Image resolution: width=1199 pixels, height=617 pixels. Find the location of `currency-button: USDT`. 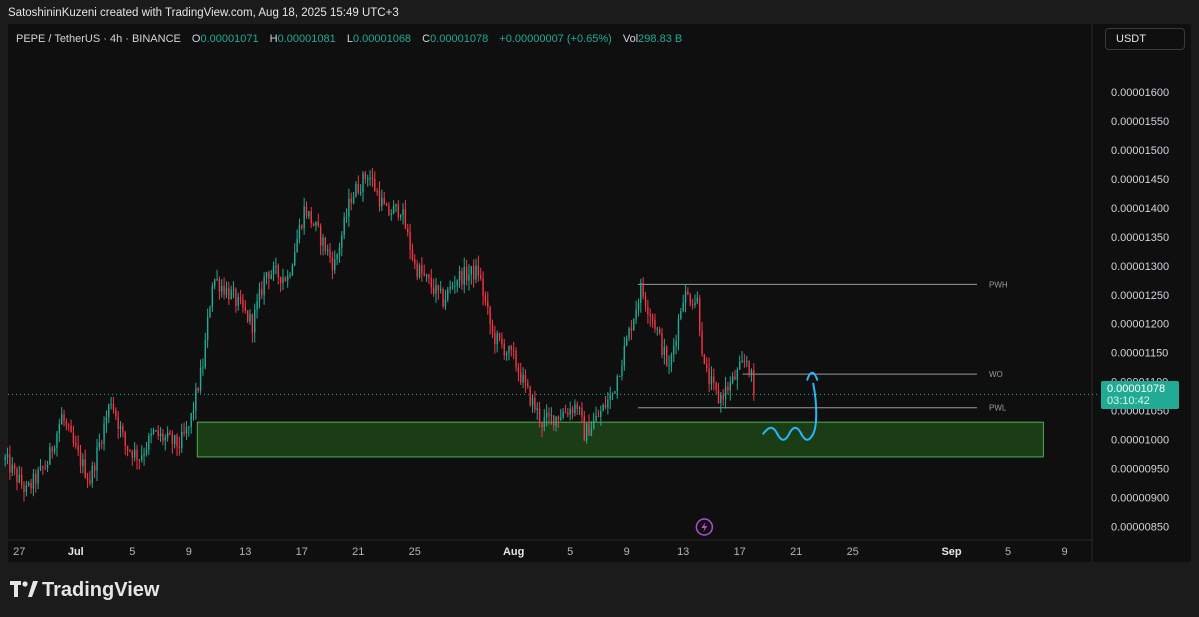

currency-button: USDT is located at coordinates (1145, 39).